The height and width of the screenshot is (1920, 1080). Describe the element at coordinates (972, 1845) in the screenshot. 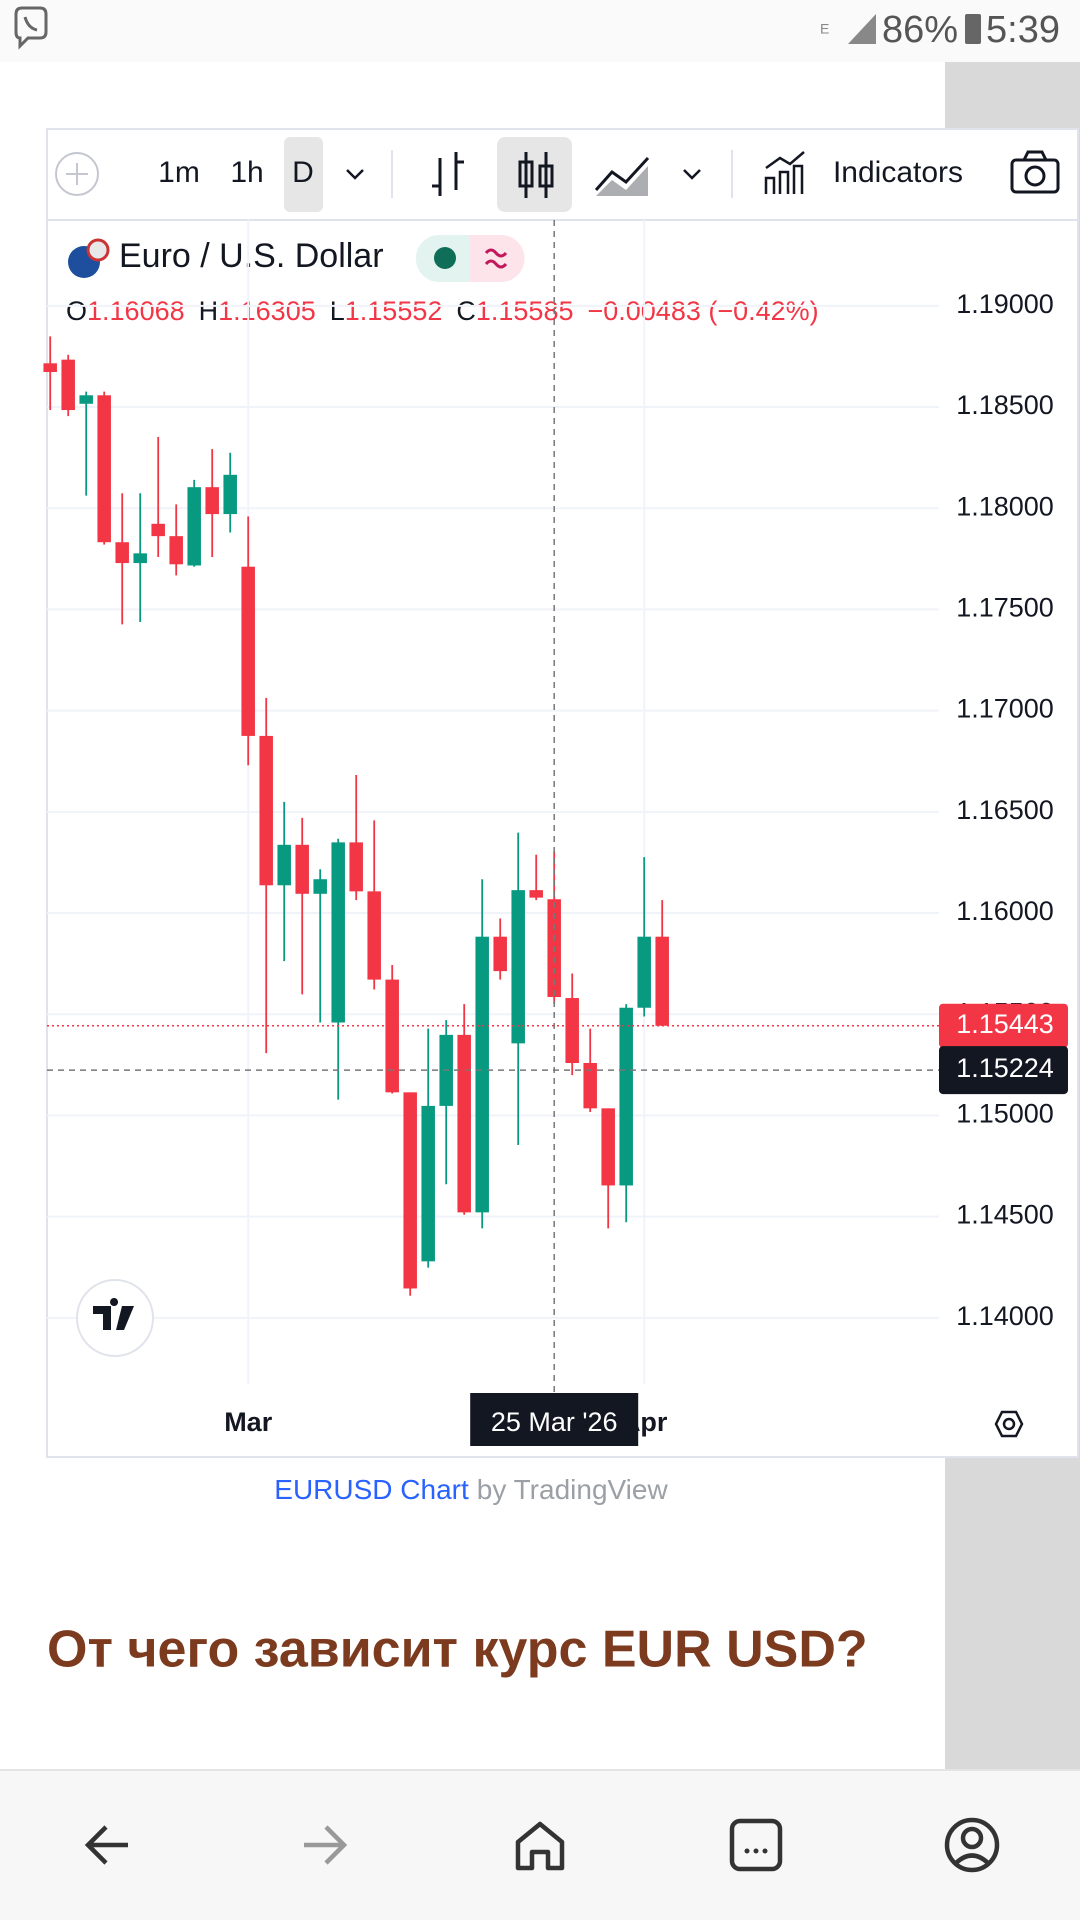

I see `profile-button` at that location.